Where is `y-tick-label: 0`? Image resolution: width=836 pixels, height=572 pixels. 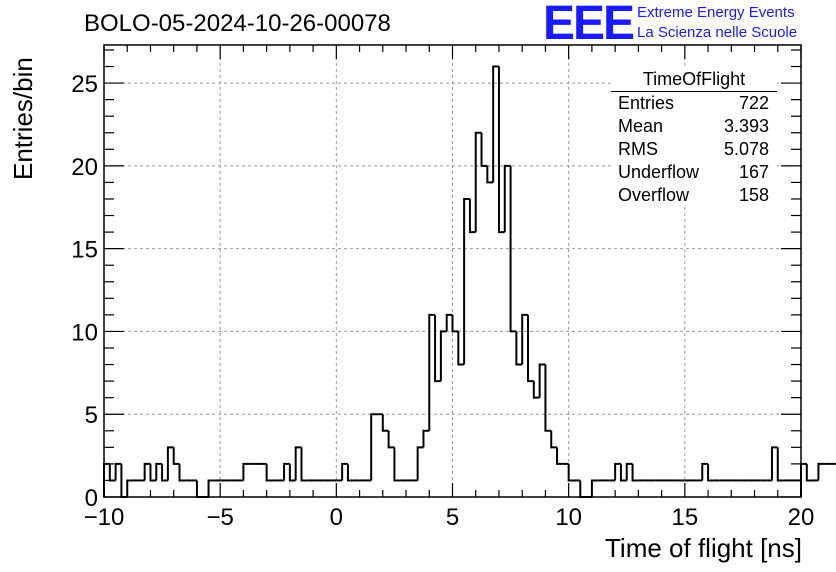 y-tick-label: 0 is located at coordinates (91, 498).